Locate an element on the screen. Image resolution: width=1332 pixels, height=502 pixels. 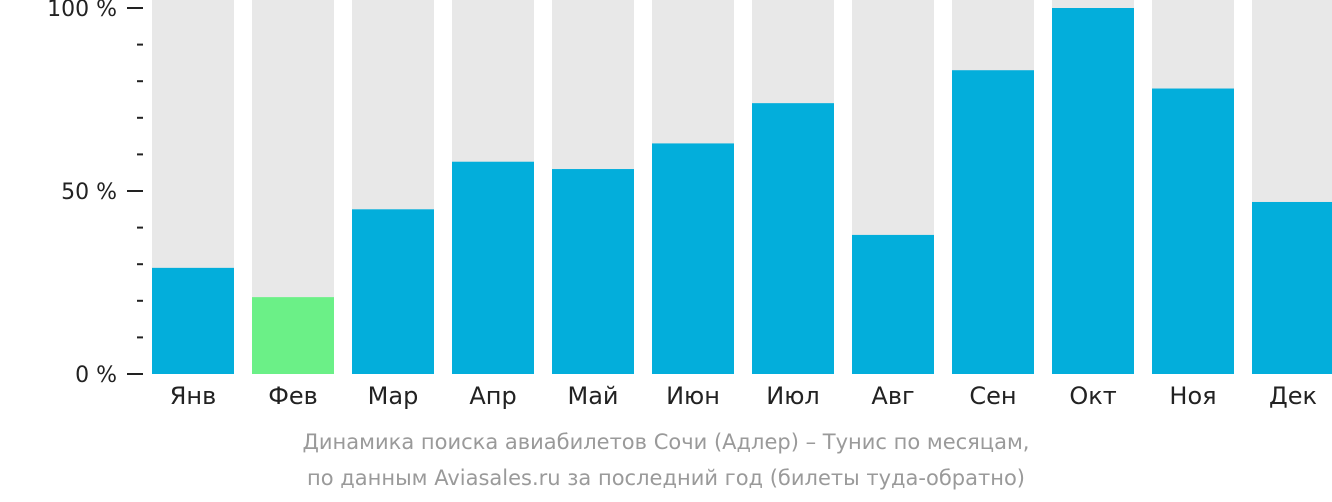
x-tick-label: Июл is located at coordinates (793, 396).